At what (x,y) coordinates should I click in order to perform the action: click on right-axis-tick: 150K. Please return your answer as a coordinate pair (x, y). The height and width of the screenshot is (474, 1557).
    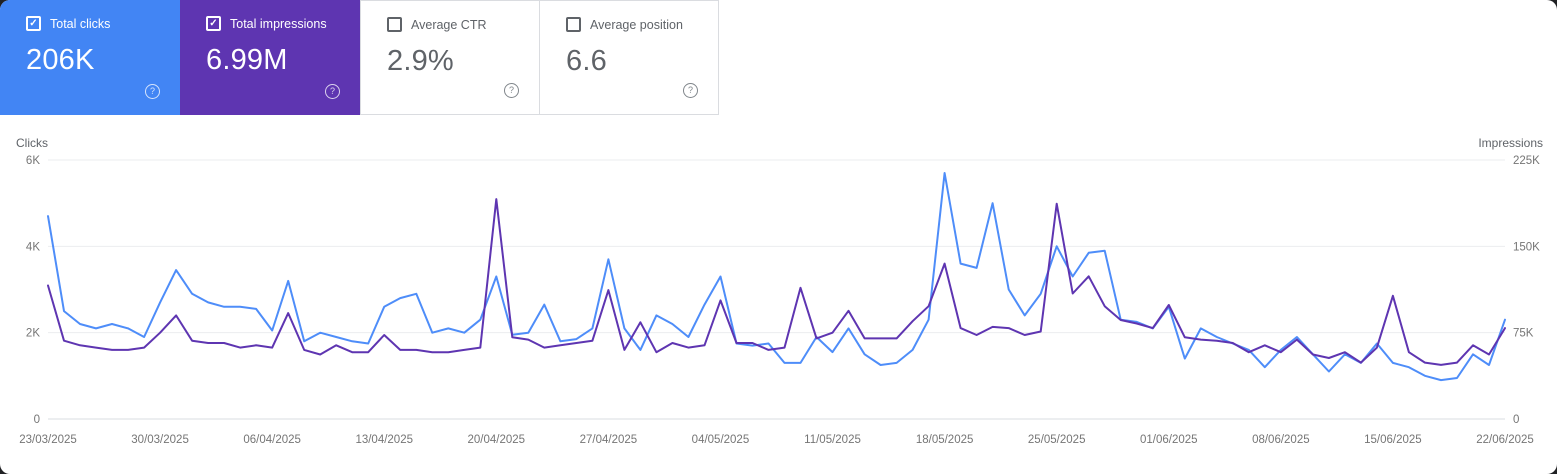
    Looking at the image, I should click on (1526, 247).